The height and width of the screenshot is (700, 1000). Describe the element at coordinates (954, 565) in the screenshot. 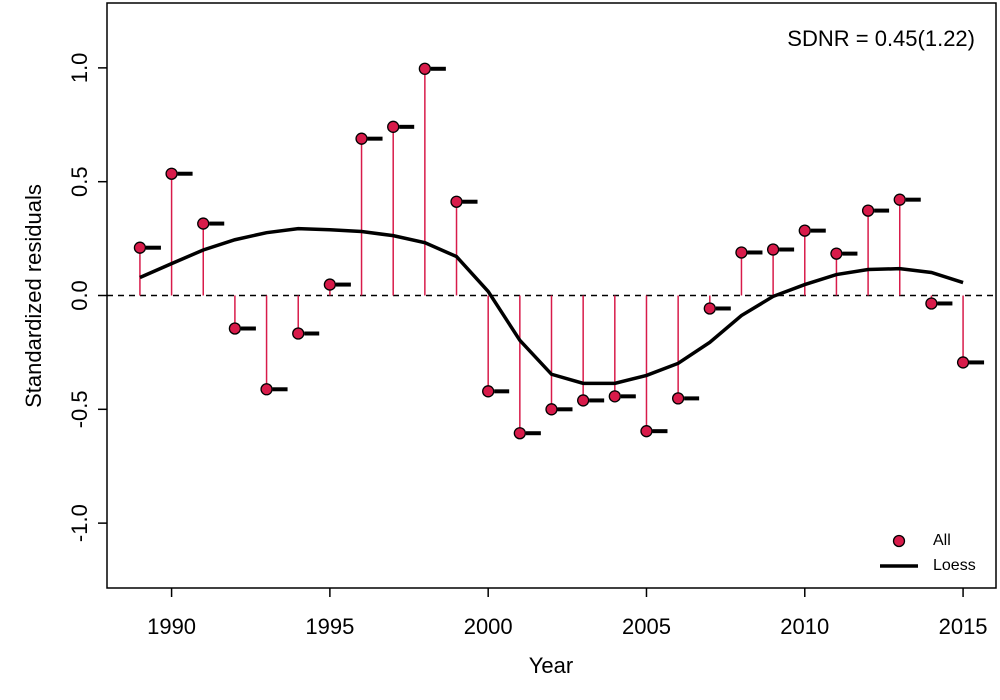

I see `legend-label: Loess` at that location.